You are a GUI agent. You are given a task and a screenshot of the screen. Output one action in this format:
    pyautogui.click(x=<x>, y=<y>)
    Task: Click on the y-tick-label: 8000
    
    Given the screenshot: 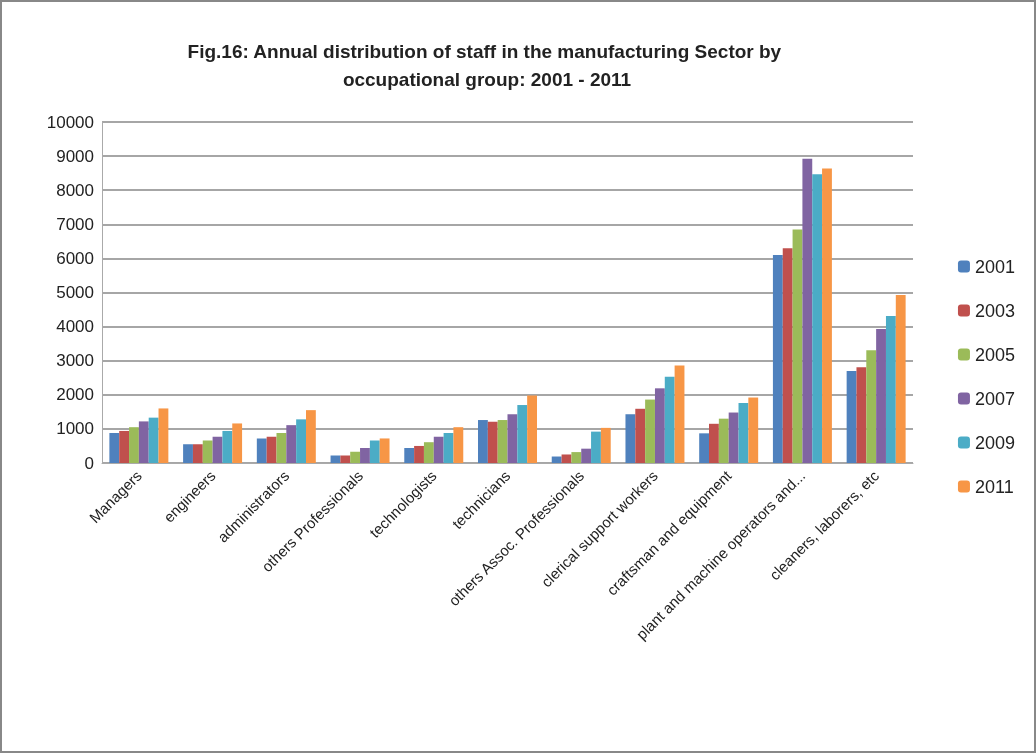 What is the action you would take?
    pyautogui.click(x=75, y=190)
    